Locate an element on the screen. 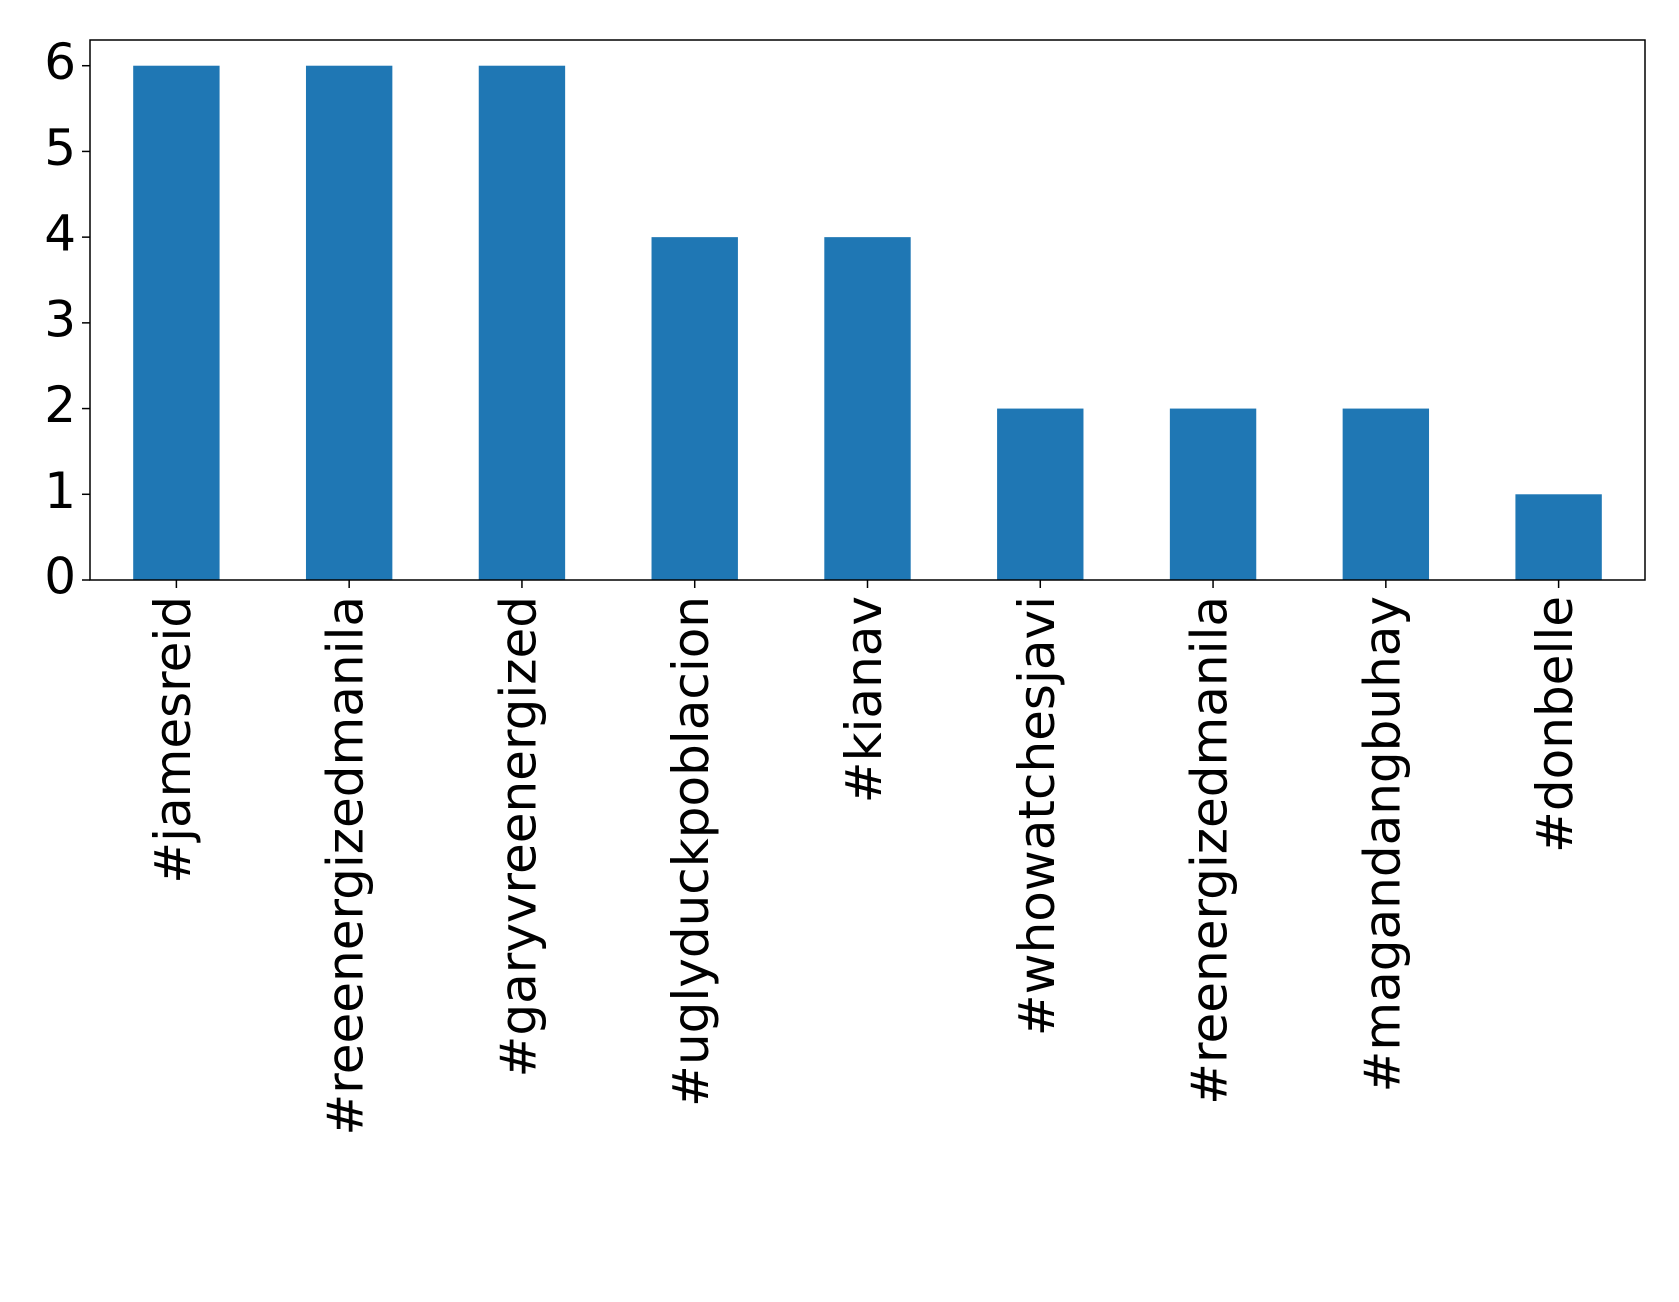 The width and height of the screenshot is (1679, 1302). x-tick-label: #reeenergizedmanila is located at coordinates (346, 866).